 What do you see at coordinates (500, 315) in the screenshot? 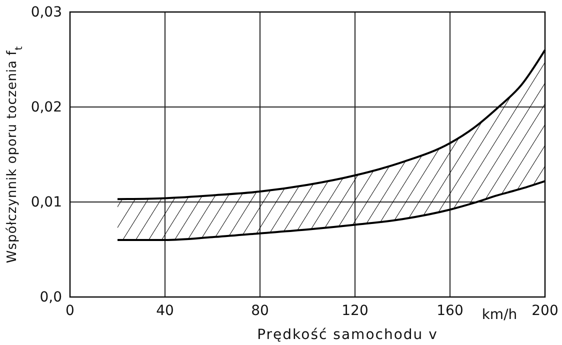
I see `text: km/h` at bounding box center [500, 315].